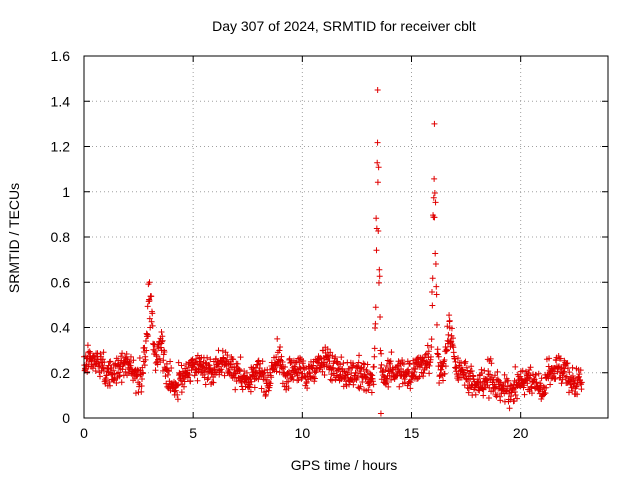 Image resolution: width=640 pixels, height=485 pixels. I want to click on x-tick-label: 10, so click(303, 433).